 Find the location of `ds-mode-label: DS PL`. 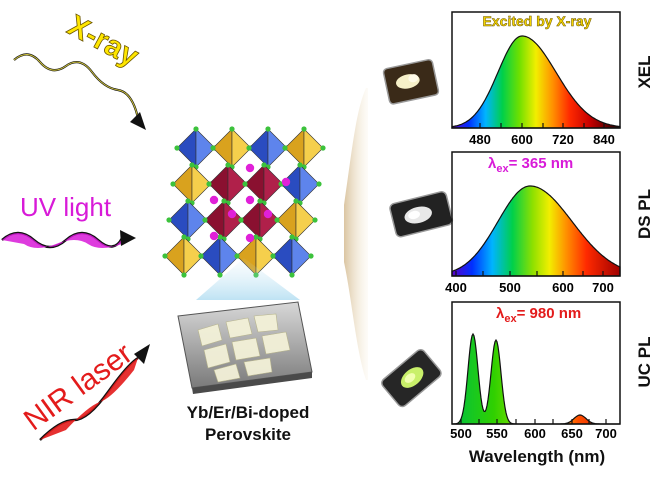

ds-mode-label: DS PL is located at coordinates (644, 214).